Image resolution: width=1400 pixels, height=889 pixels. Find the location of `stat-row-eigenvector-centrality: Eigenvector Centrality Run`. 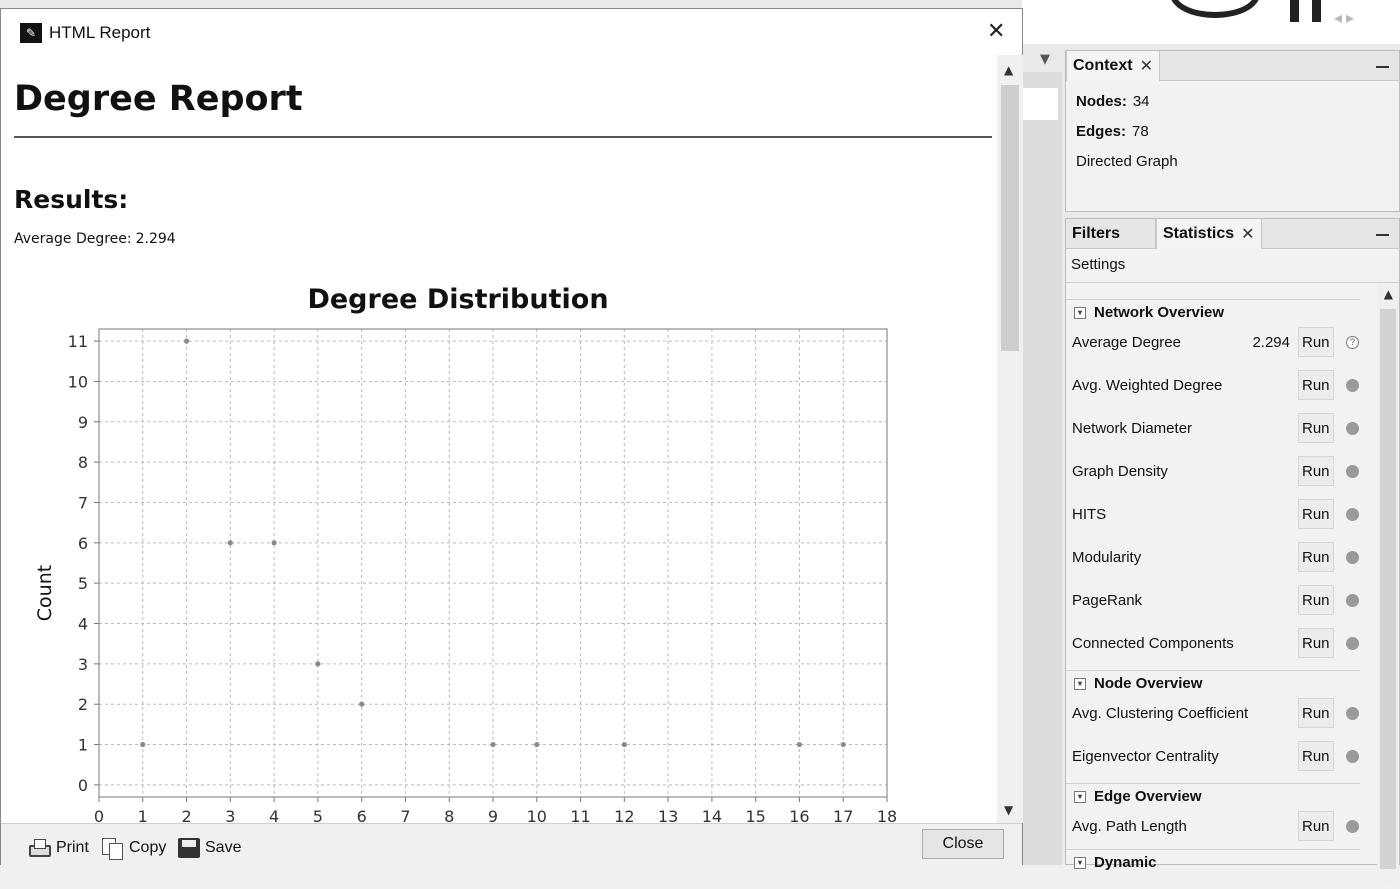

stat-row-eigenvector-centrality: Eigenvector Centrality Run is located at coordinates (1213, 757).